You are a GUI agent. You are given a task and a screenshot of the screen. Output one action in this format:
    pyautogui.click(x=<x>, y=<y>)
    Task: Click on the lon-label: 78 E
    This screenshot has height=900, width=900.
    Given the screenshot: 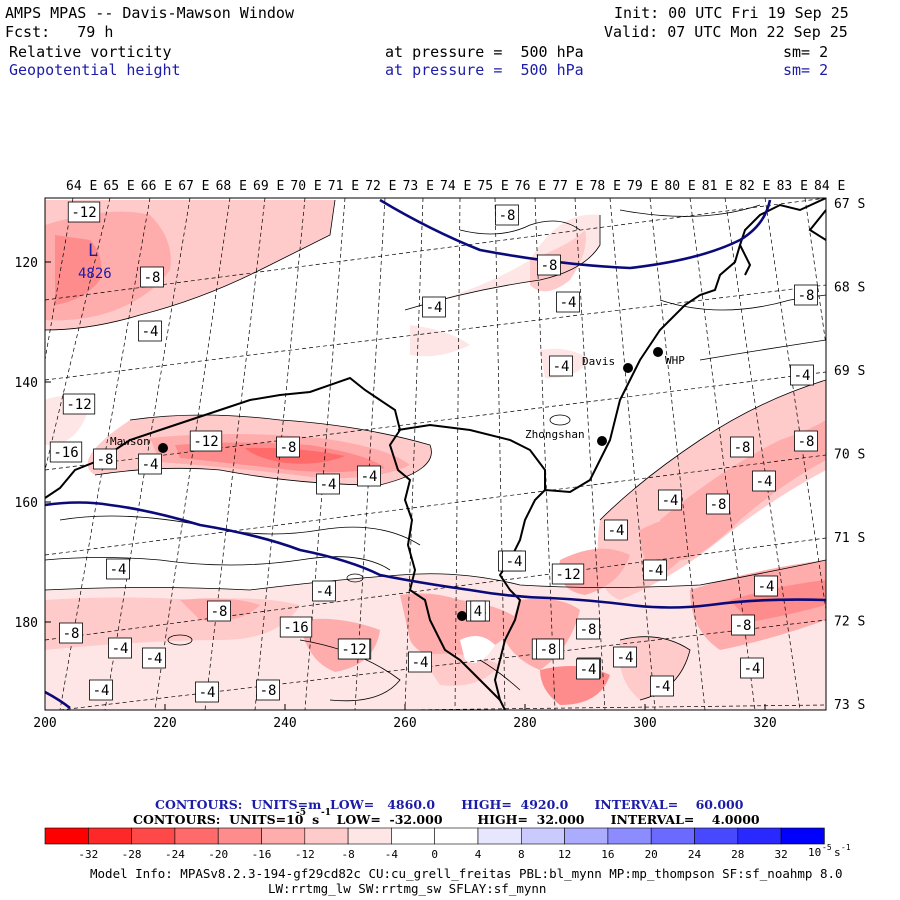 What is the action you would take?
    pyautogui.click(x=605, y=186)
    